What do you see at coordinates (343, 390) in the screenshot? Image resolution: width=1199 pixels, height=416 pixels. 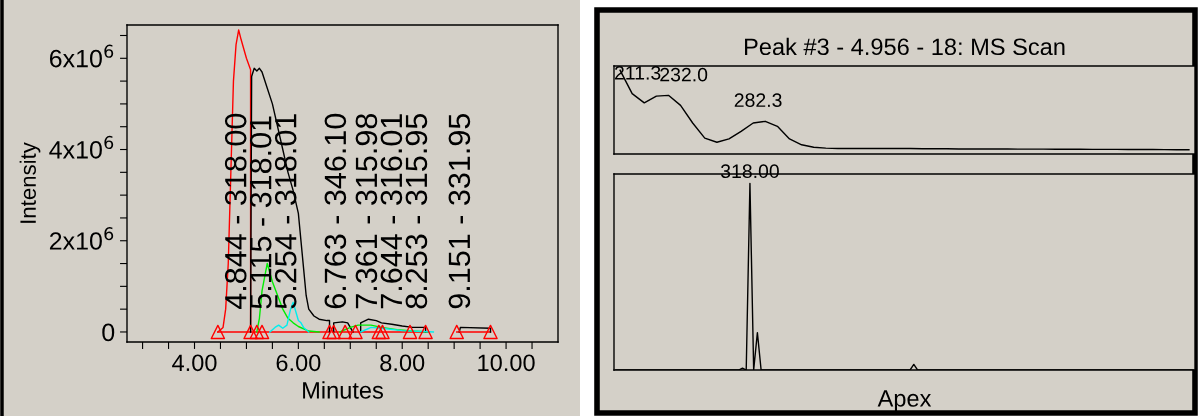 I see `x-axis-title: Minutes` at bounding box center [343, 390].